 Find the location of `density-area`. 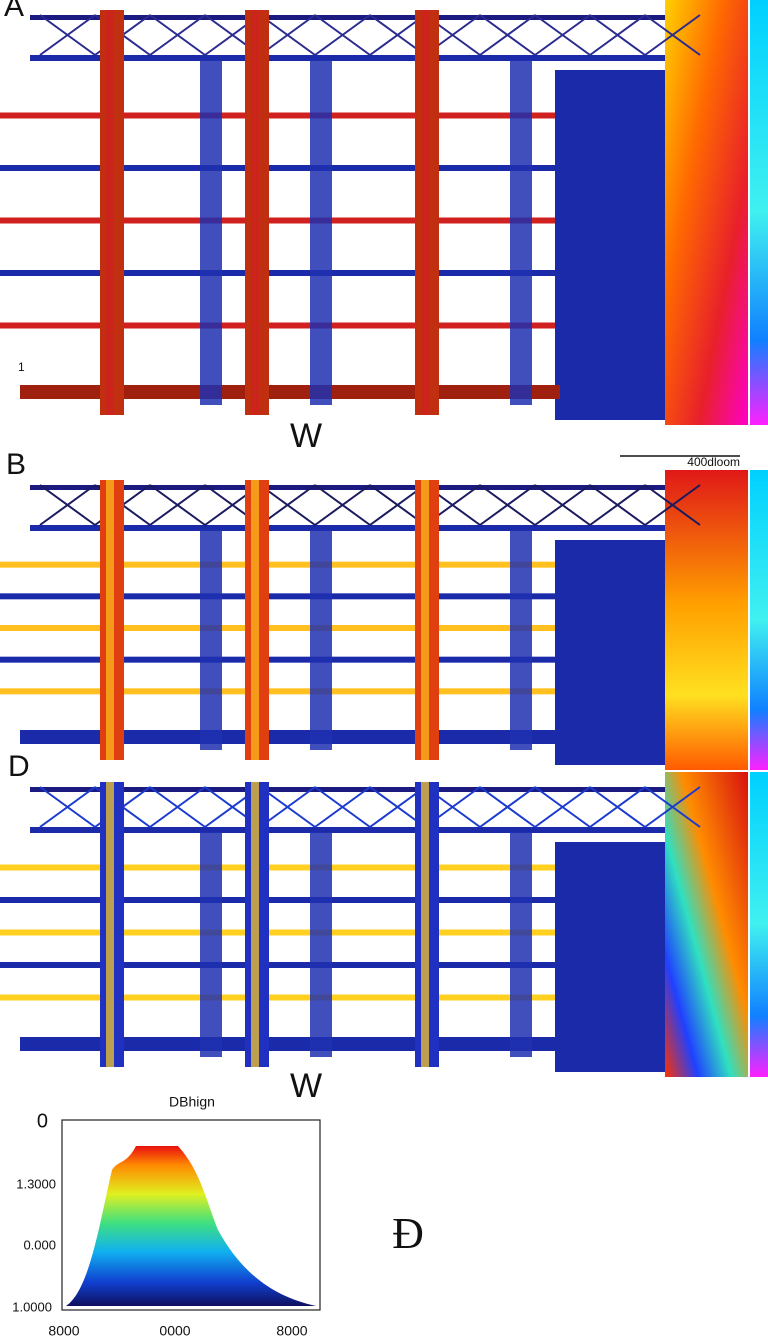

density-area is located at coordinates (191, 1226).